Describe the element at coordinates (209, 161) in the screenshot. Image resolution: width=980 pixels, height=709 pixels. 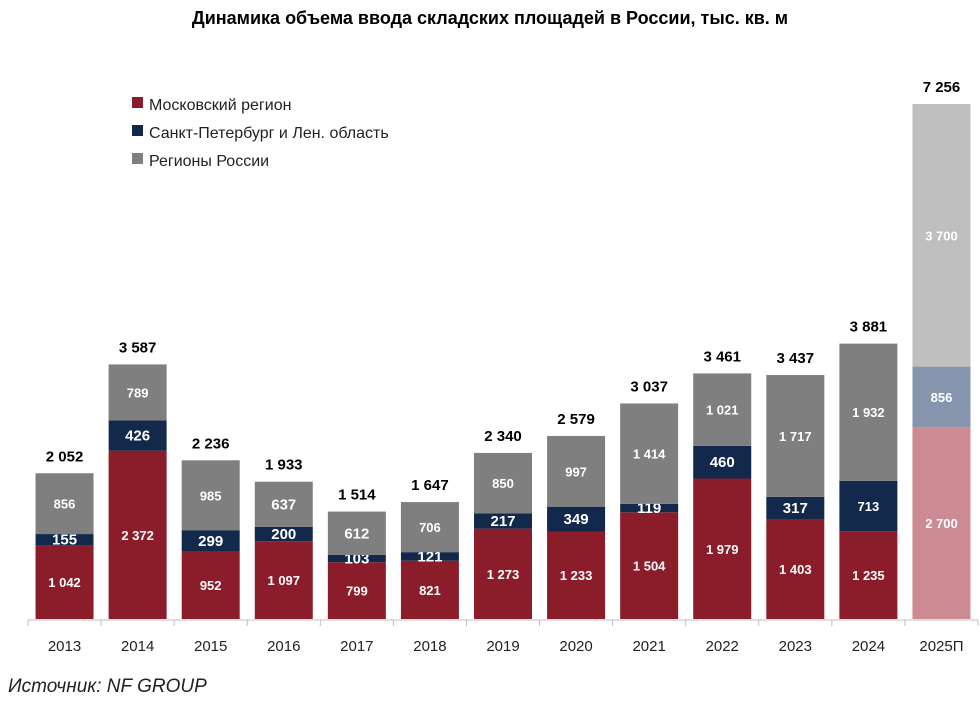
I see `legend-label-regions: Регионы России` at that location.